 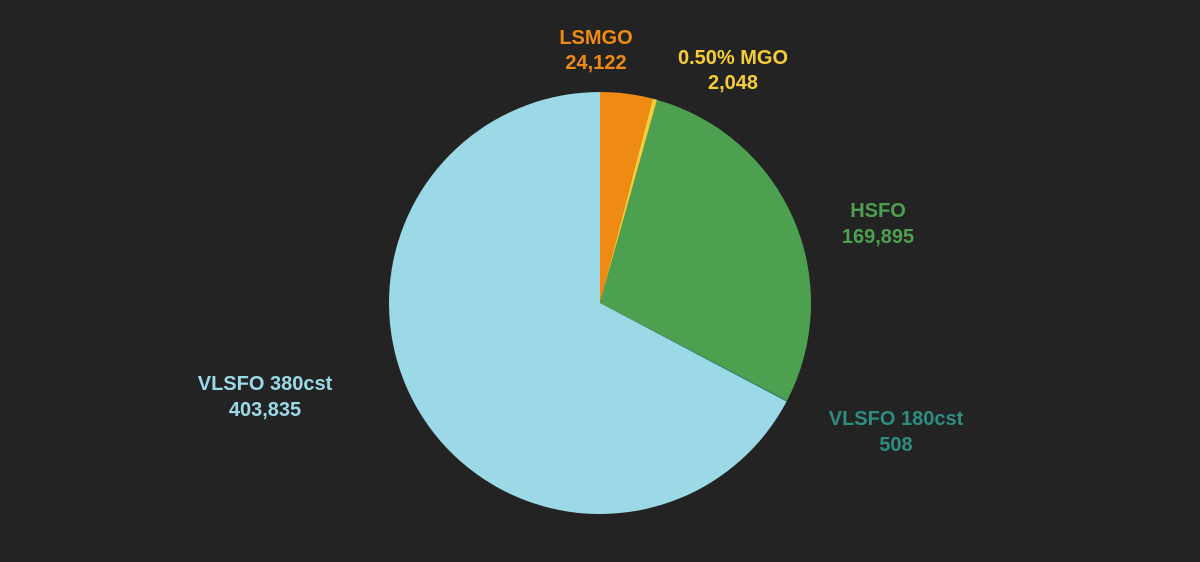 I want to click on slice-label-hsfo: HSFO, so click(x=878, y=211).